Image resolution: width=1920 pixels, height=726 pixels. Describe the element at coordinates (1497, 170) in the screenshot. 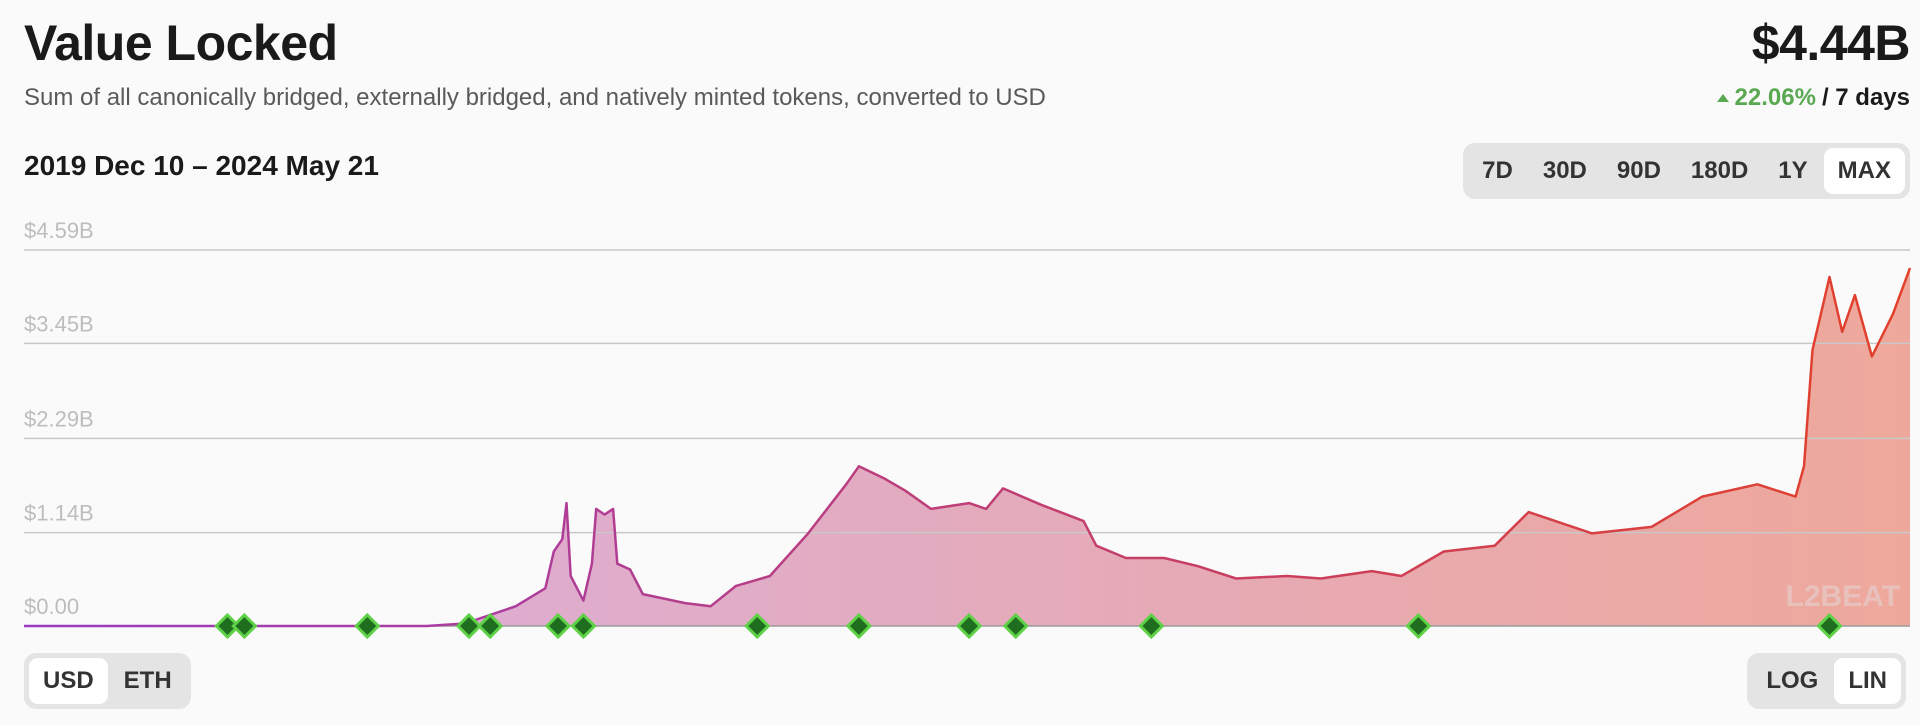

I see `toggle-button: 7D` at that location.